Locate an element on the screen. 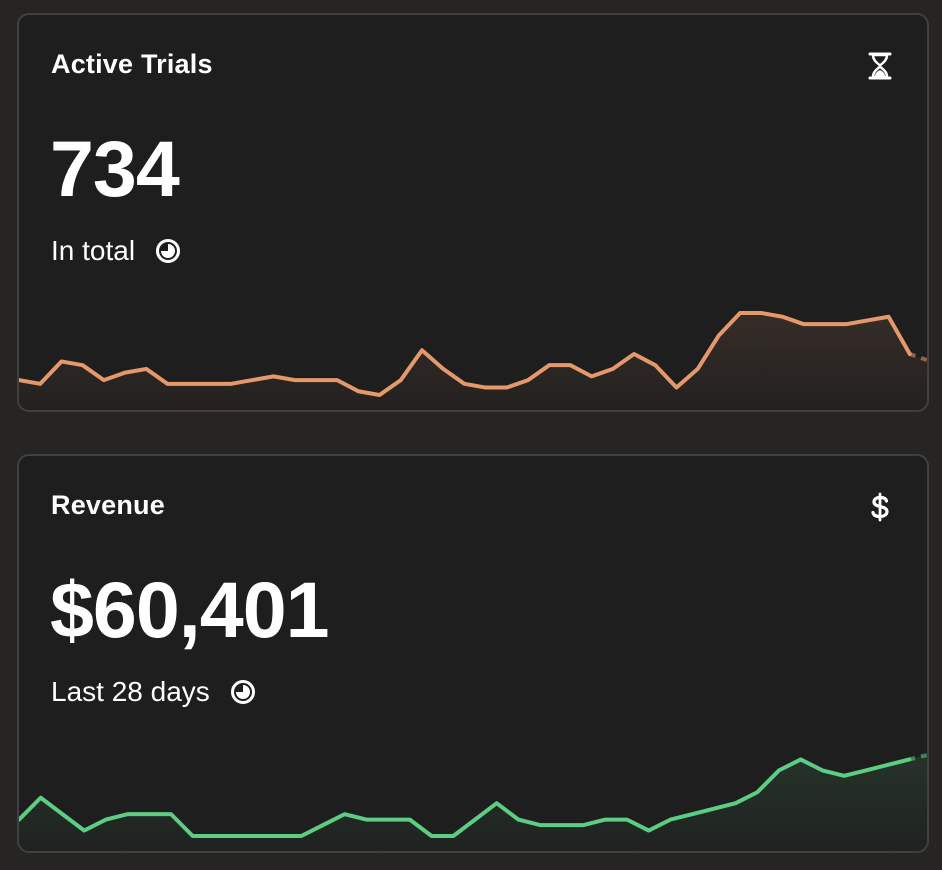  revenue-sparkline is located at coordinates (474, 794).